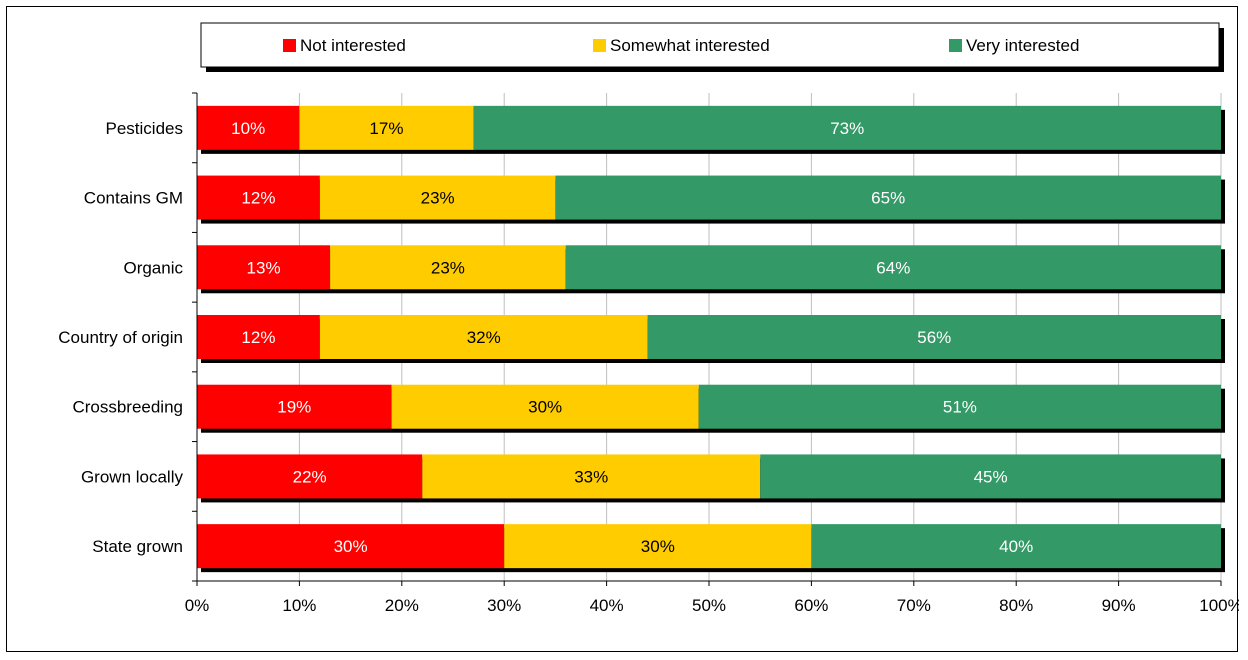  I want to click on bar-state-grown-not-interested, so click(351, 546).